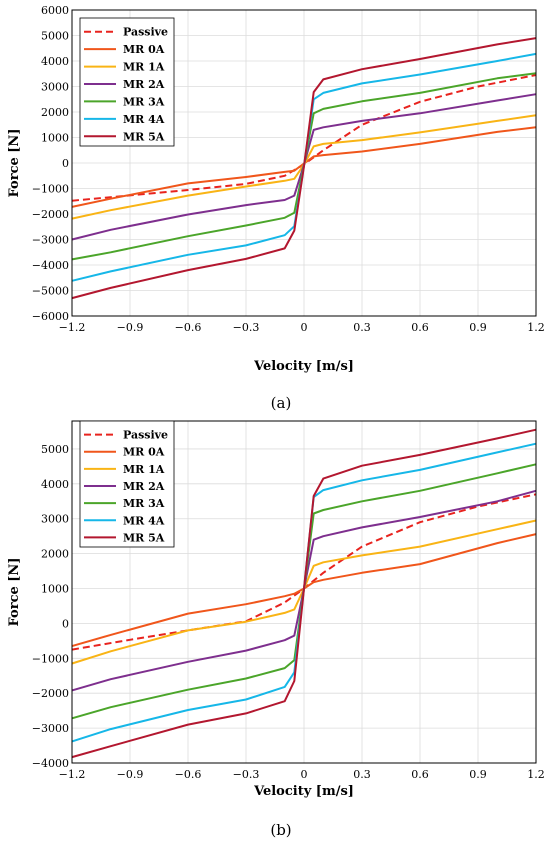  Describe the element at coordinates (50, 316) in the screenshot. I see `y-tick-label: −6000` at that location.